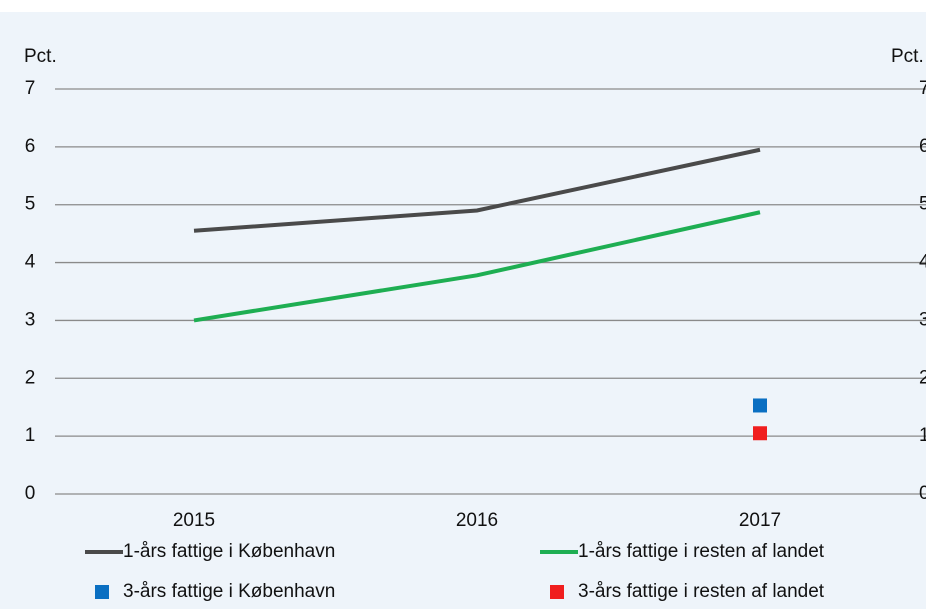 This screenshot has width=926, height=609. I want to click on y2-tick-label: 2, so click(922, 377).